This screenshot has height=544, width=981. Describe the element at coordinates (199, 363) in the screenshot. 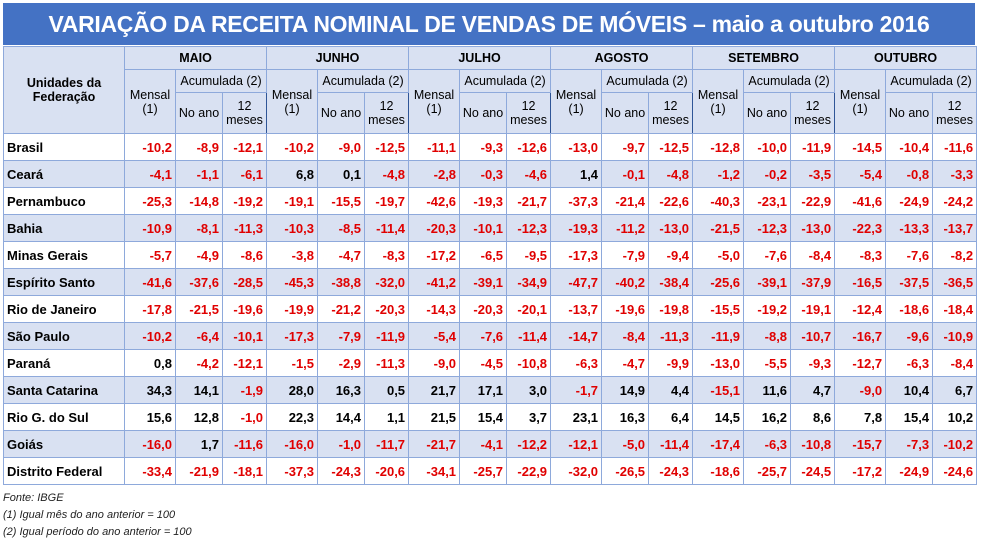

I see `value-cell: -4,2` at that location.